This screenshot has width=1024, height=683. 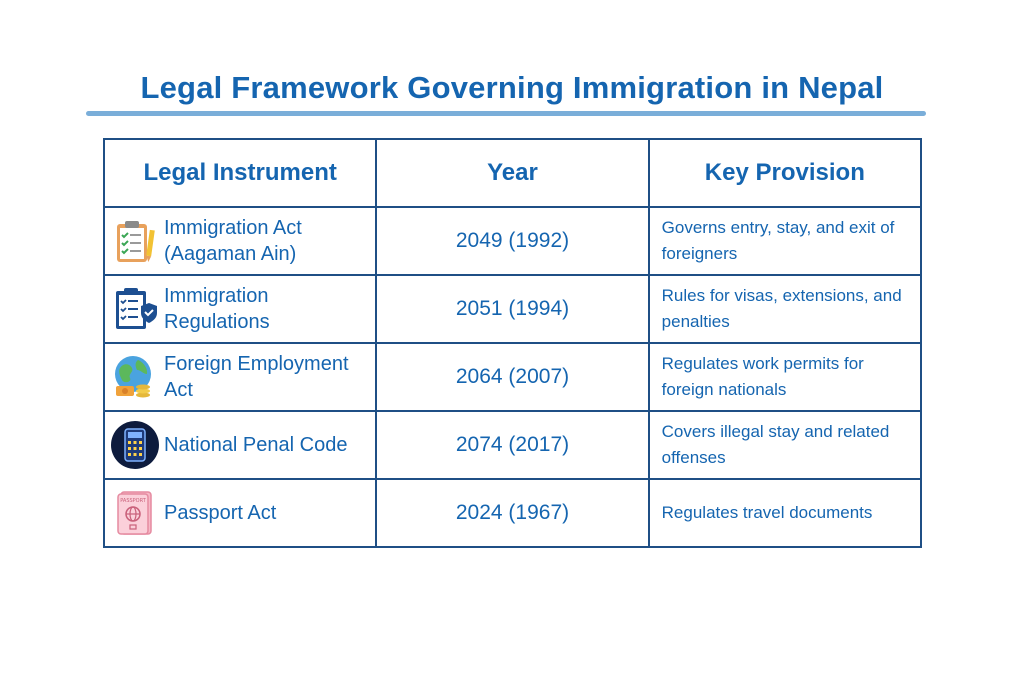 I want to click on year-cell: 2074 (2017), so click(x=512, y=445).